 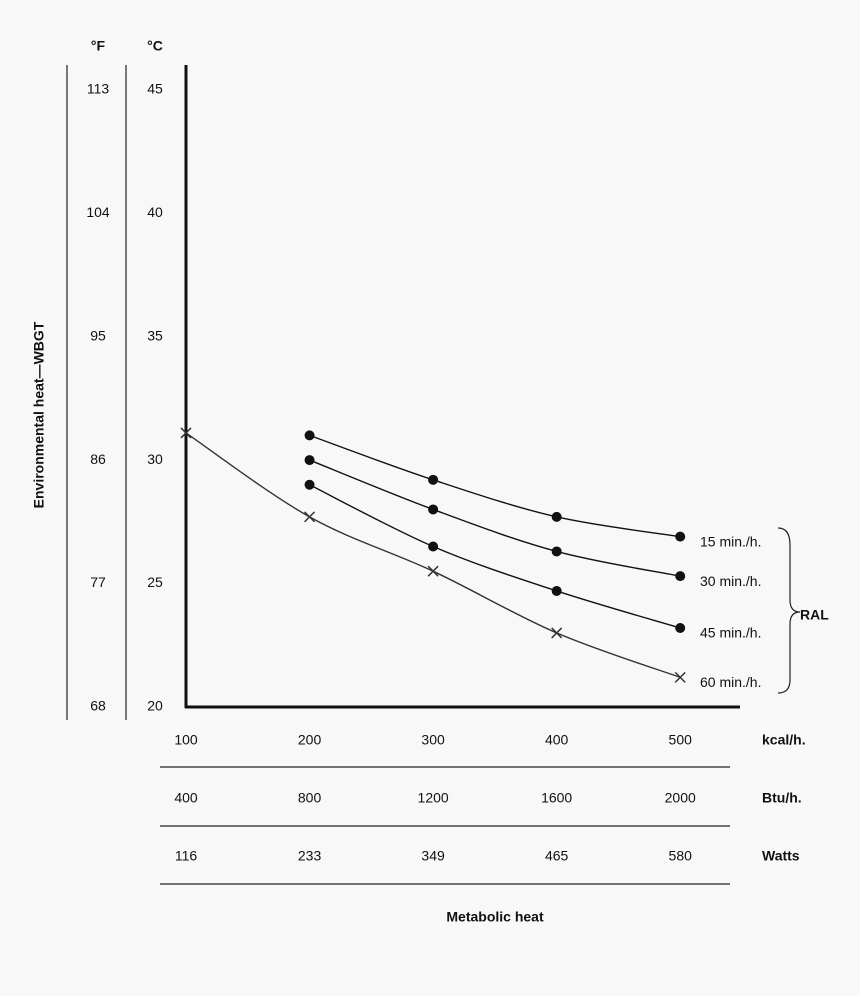 I want to click on x-row-label: 800, so click(x=310, y=798).